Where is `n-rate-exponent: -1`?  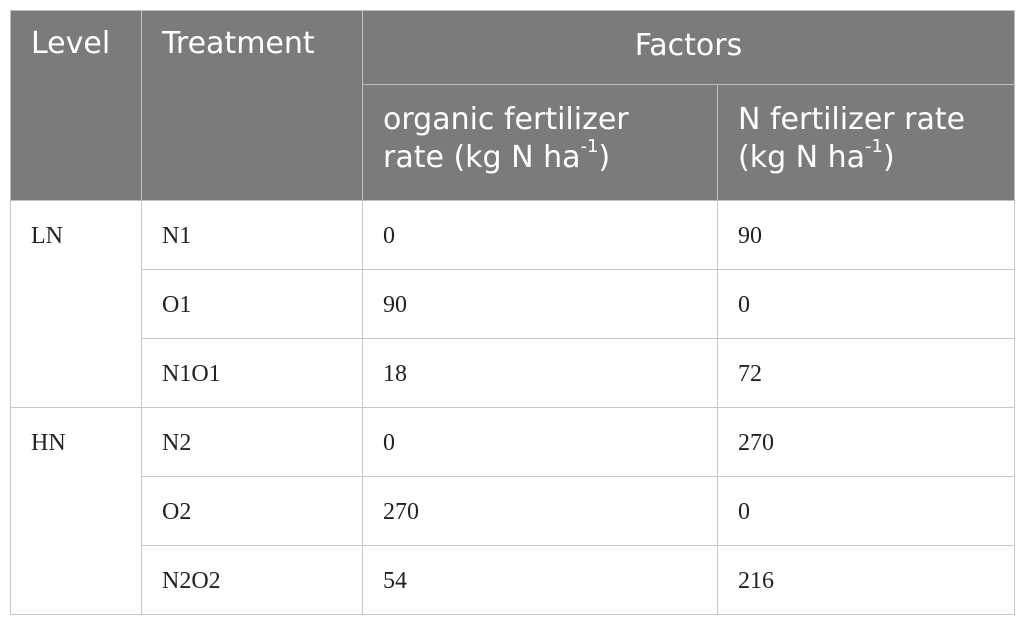 n-rate-exponent: -1 is located at coordinates (874, 146).